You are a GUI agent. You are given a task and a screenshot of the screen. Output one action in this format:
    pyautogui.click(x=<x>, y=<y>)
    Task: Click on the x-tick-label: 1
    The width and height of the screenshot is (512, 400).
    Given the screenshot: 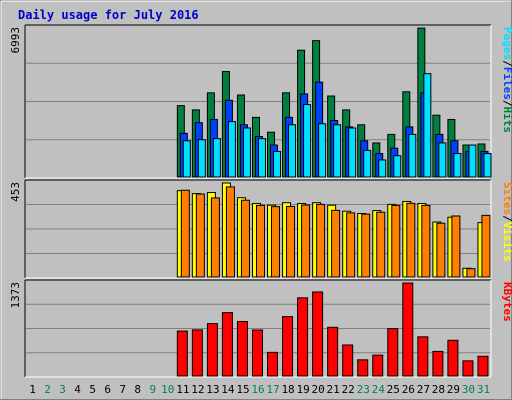 What is the action you would take?
    pyautogui.click(x=32, y=389)
    